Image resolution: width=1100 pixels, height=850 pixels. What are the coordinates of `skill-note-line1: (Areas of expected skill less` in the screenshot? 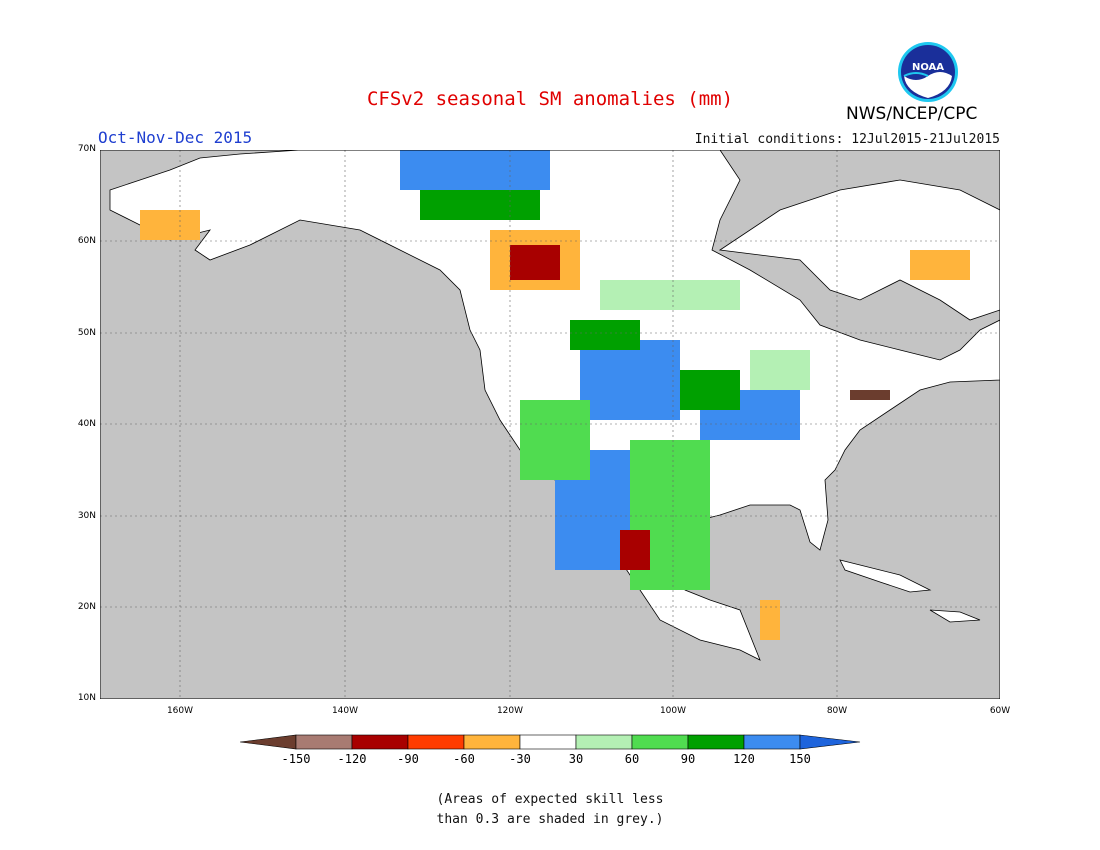 It's located at (550, 799).